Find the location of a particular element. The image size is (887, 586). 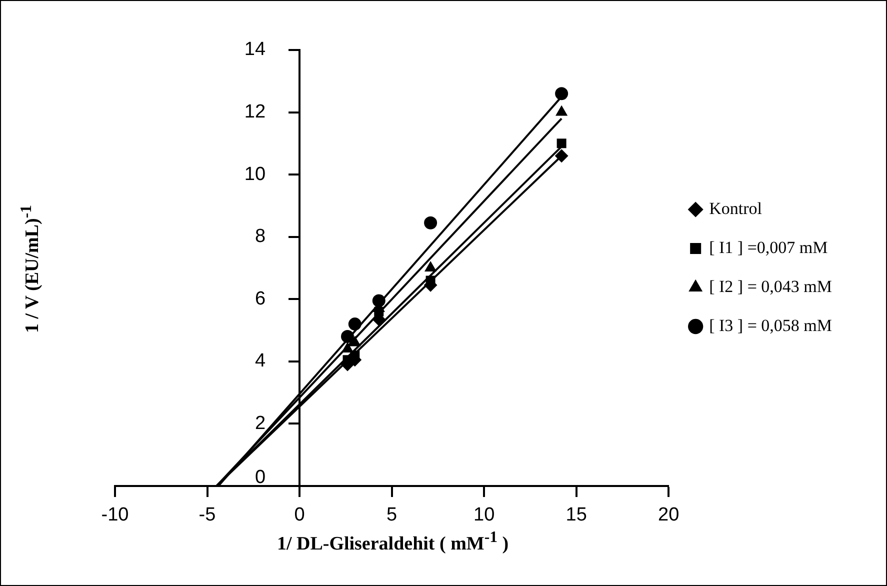

y-tick-label: 6 is located at coordinates (260, 299).